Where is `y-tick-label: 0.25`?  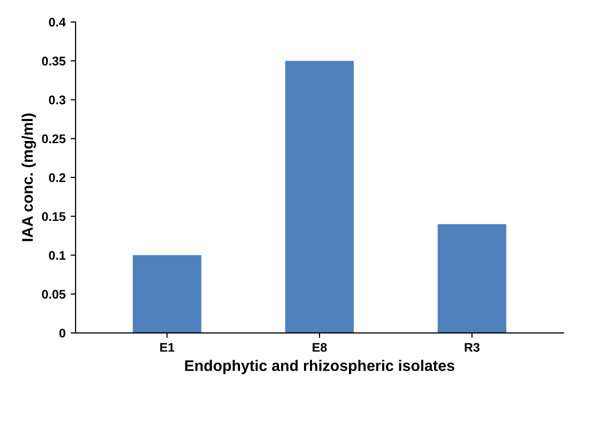
y-tick-label: 0.25 is located at coordinates (54, 139).